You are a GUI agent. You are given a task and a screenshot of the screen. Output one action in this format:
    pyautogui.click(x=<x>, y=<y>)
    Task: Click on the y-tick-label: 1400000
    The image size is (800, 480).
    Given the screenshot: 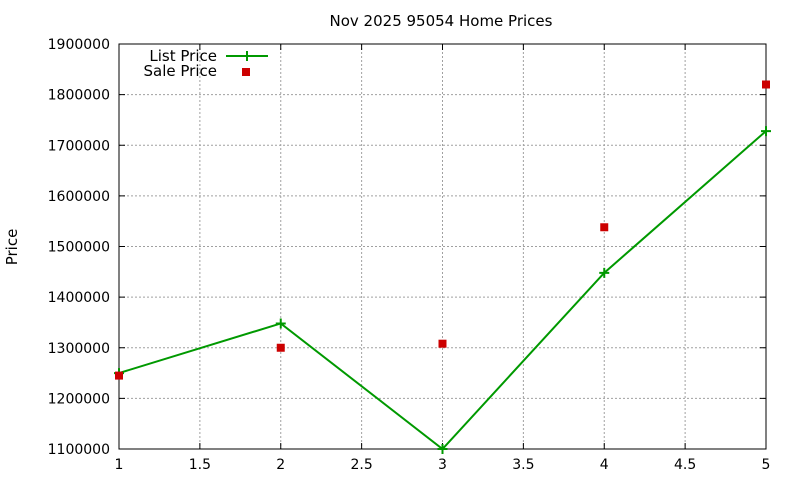 What is the action you would take?
    pyautogui.click(x=79, y=298)
    